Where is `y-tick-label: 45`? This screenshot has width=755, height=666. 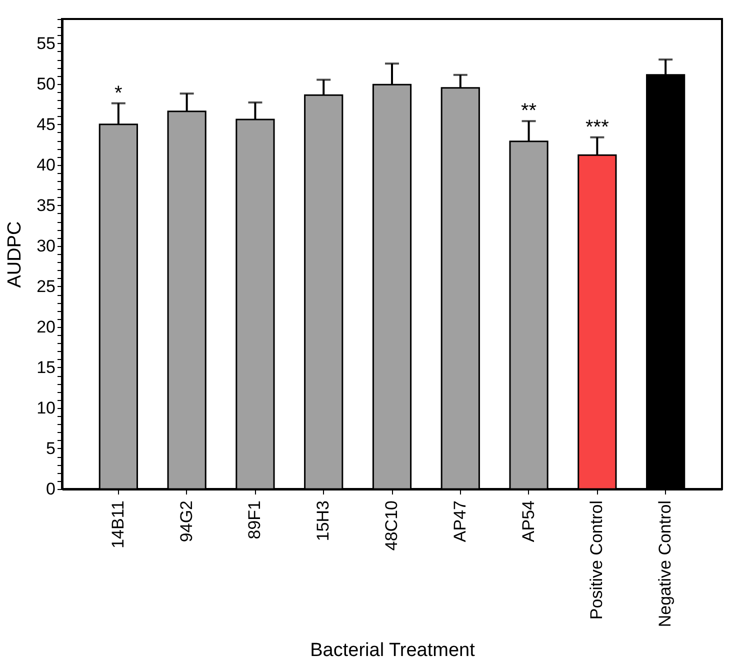 y-tick-label: 45 is located at coordinates (46, 124).